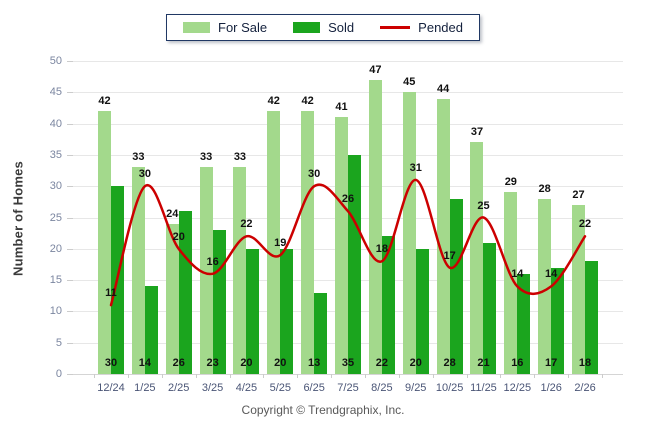 The image size is (646, 434). I want to click on bar-for-sale-3/25, so click(206, 270).